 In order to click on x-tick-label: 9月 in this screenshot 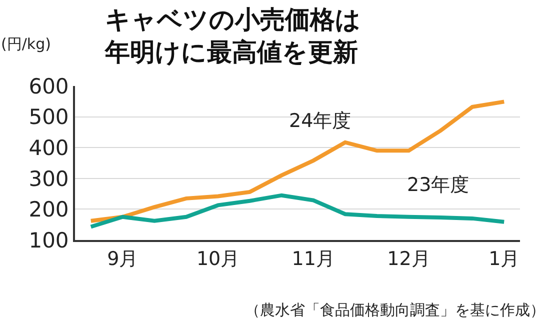, I will do `click(122, 259)`.